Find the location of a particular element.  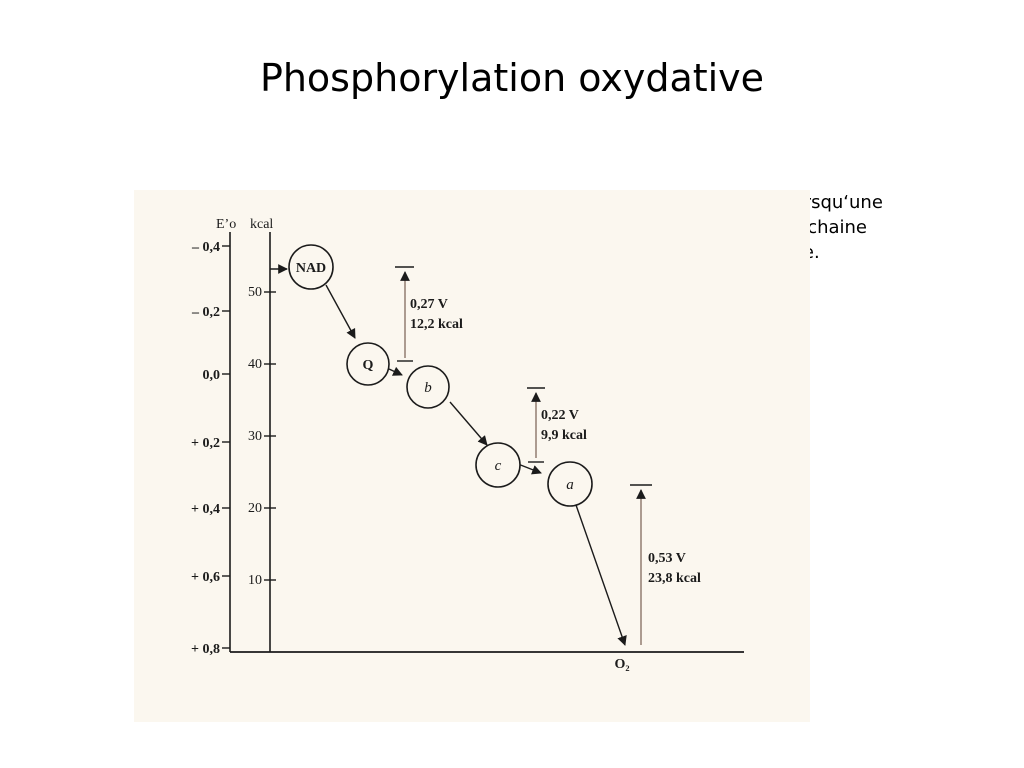

e0-tick-label: + 0,2 is located at coordinates (205, 443).